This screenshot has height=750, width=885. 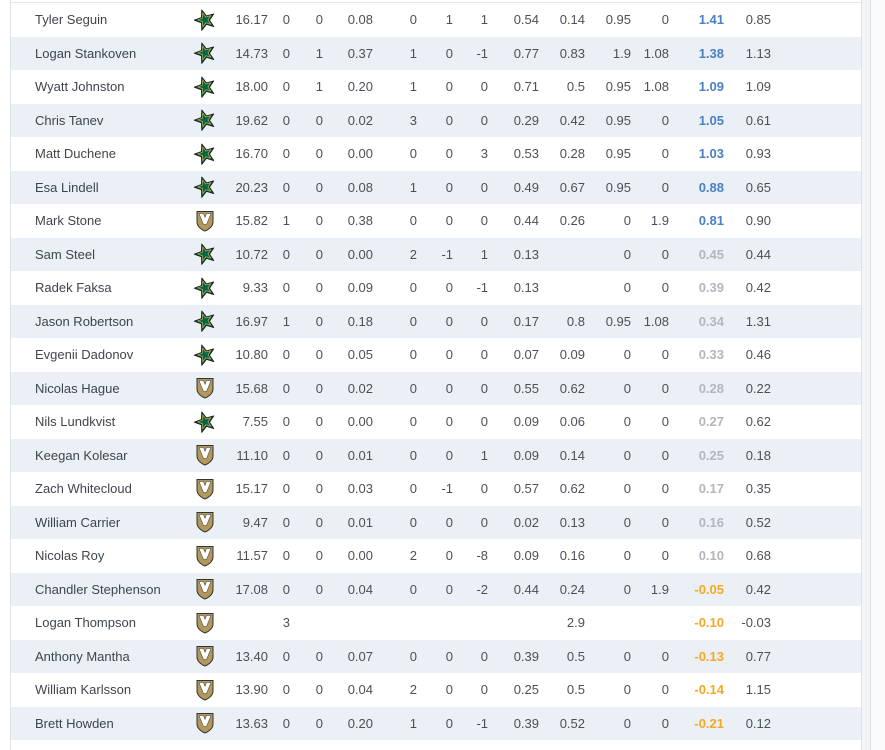 I want to click on player-name: Radek Faksa, so click(x=73, y=288).